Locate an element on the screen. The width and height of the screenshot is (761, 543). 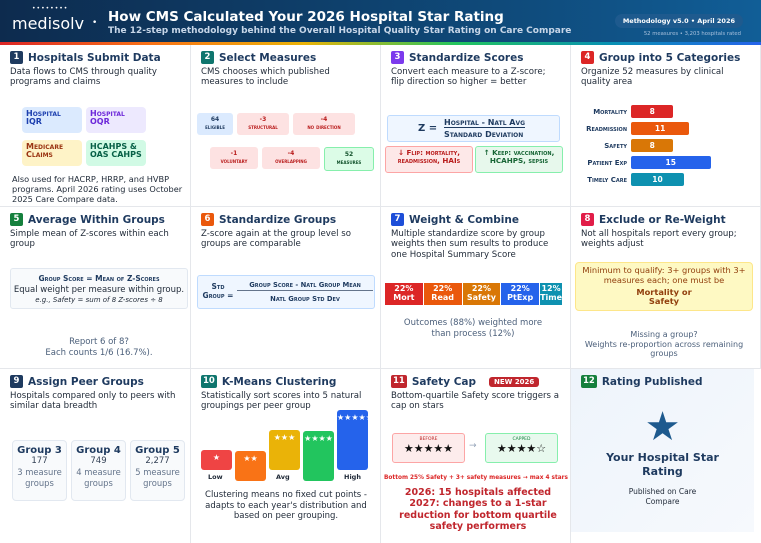
step-number: 12 is located at coordinates (589, 381).